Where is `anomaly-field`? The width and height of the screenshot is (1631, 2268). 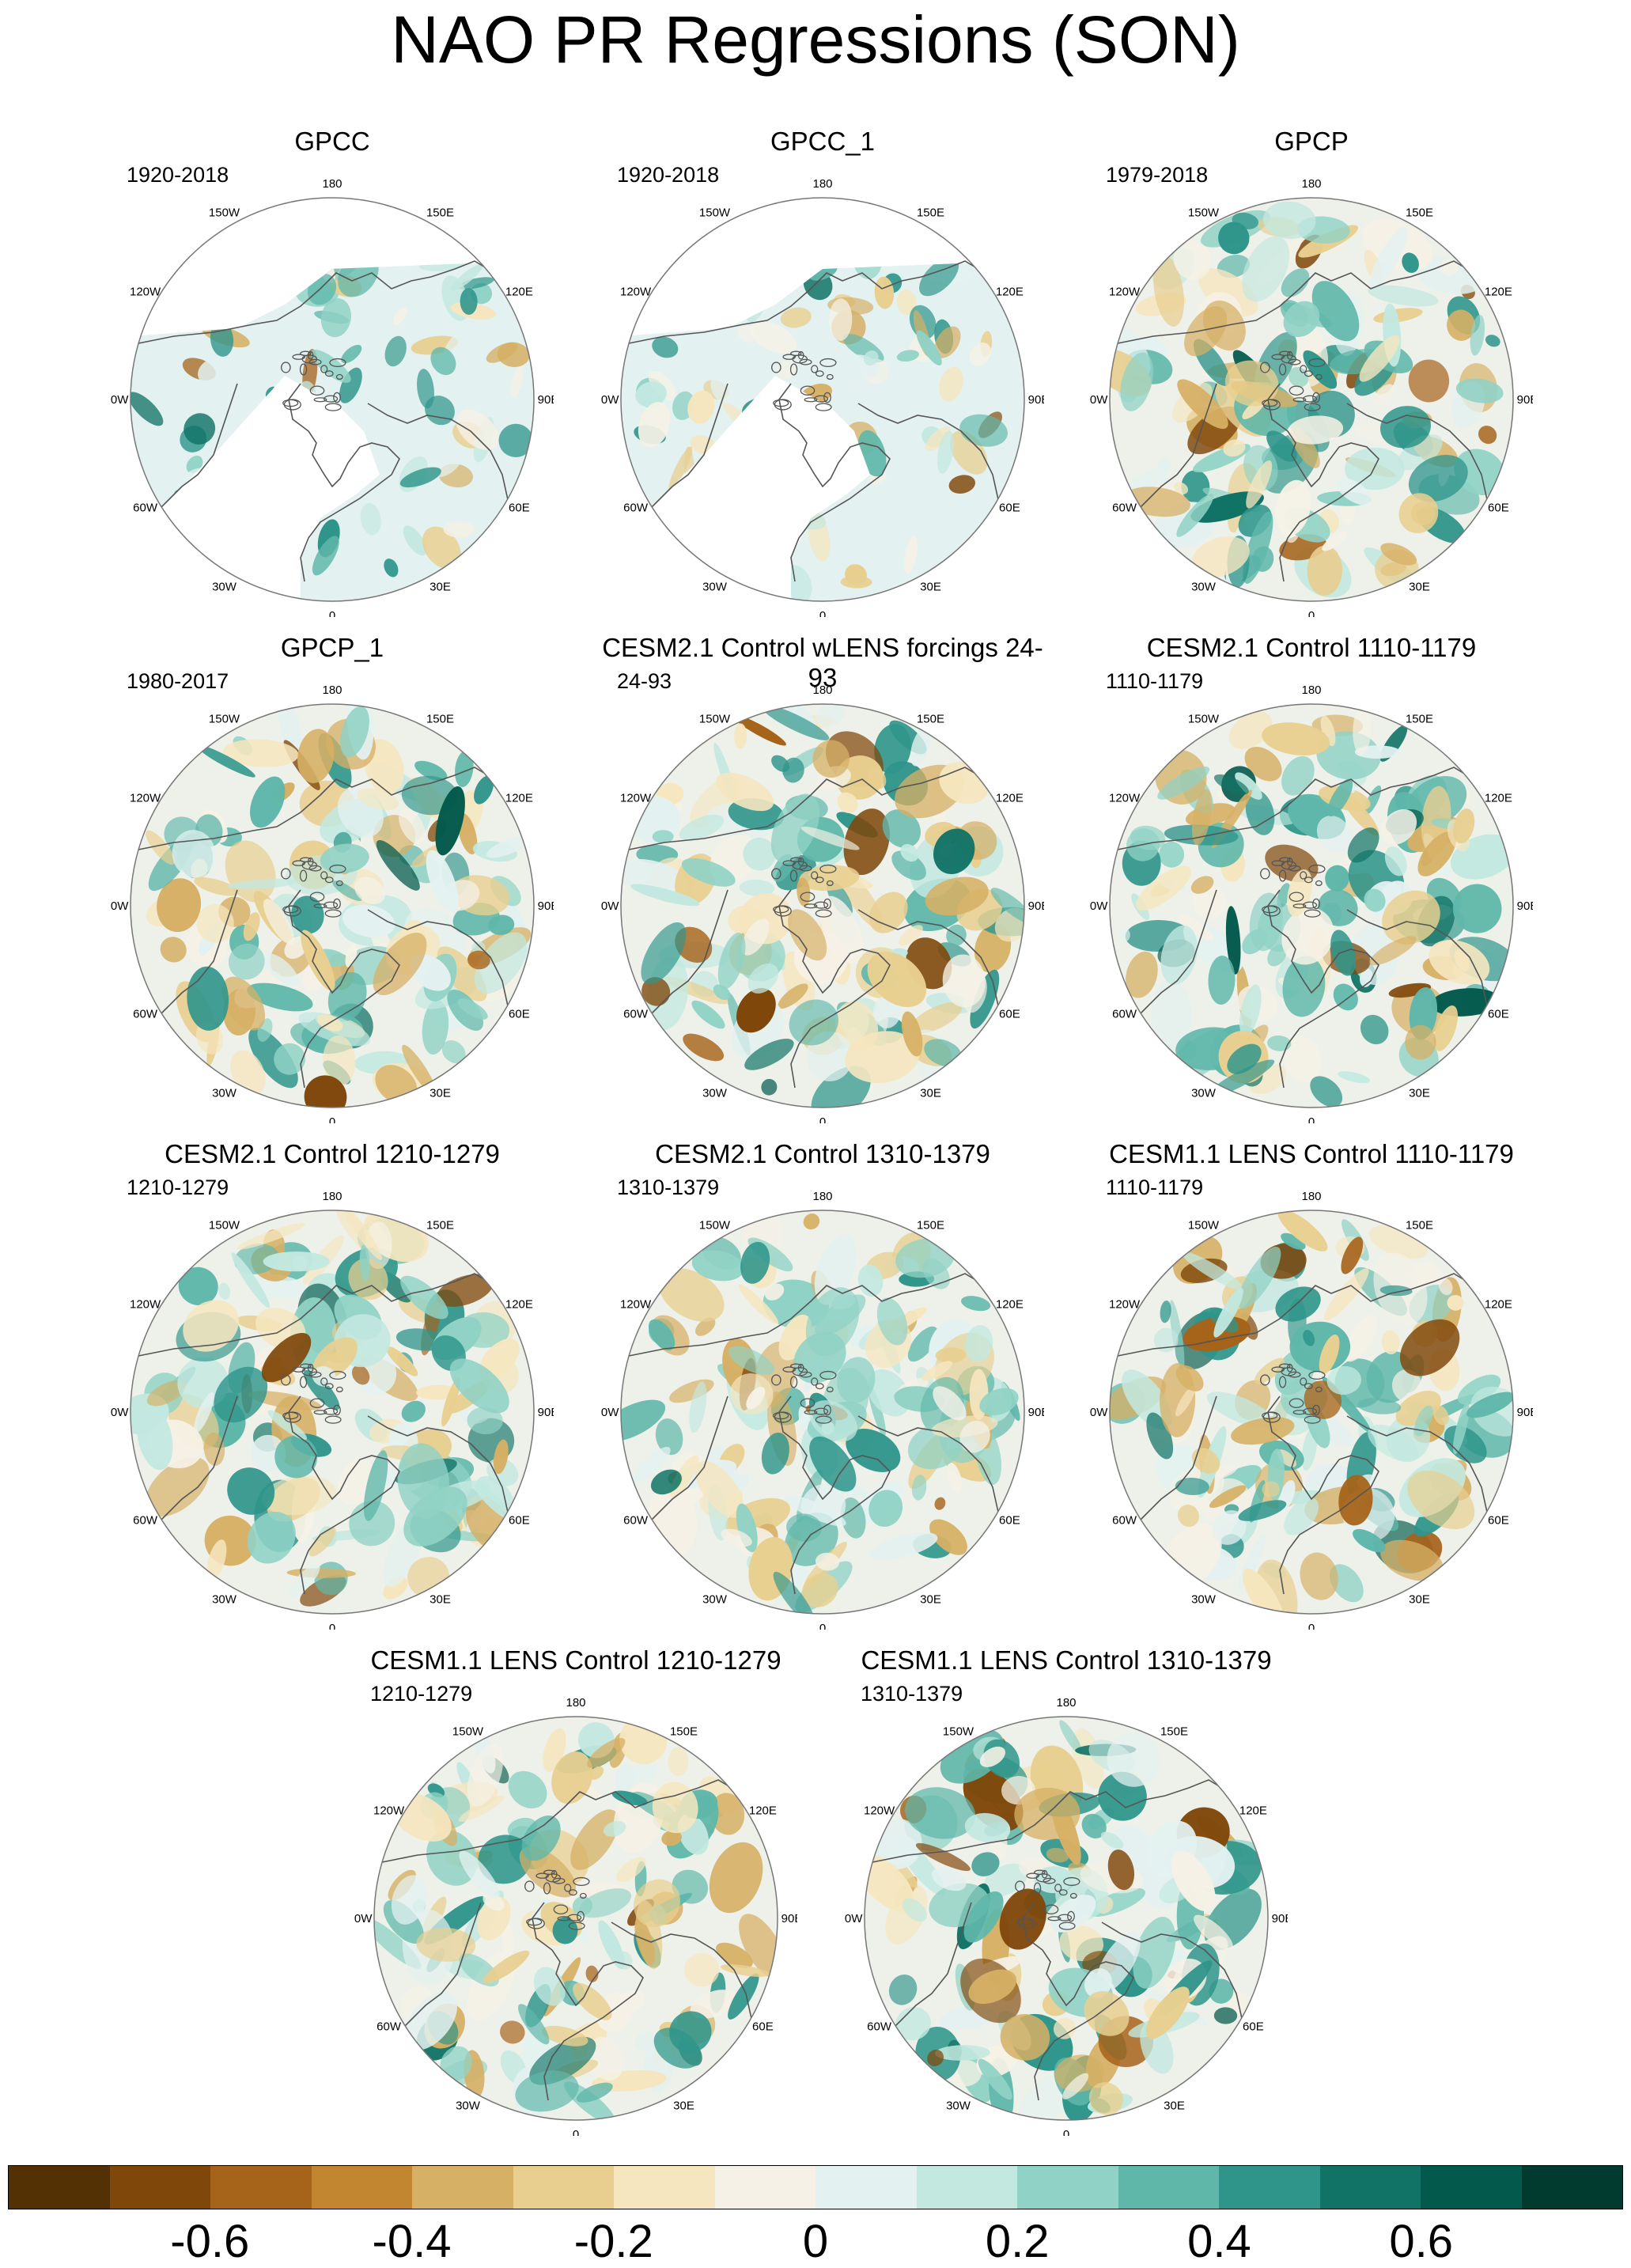 anomaly-field is located at coordinates (823, 905).